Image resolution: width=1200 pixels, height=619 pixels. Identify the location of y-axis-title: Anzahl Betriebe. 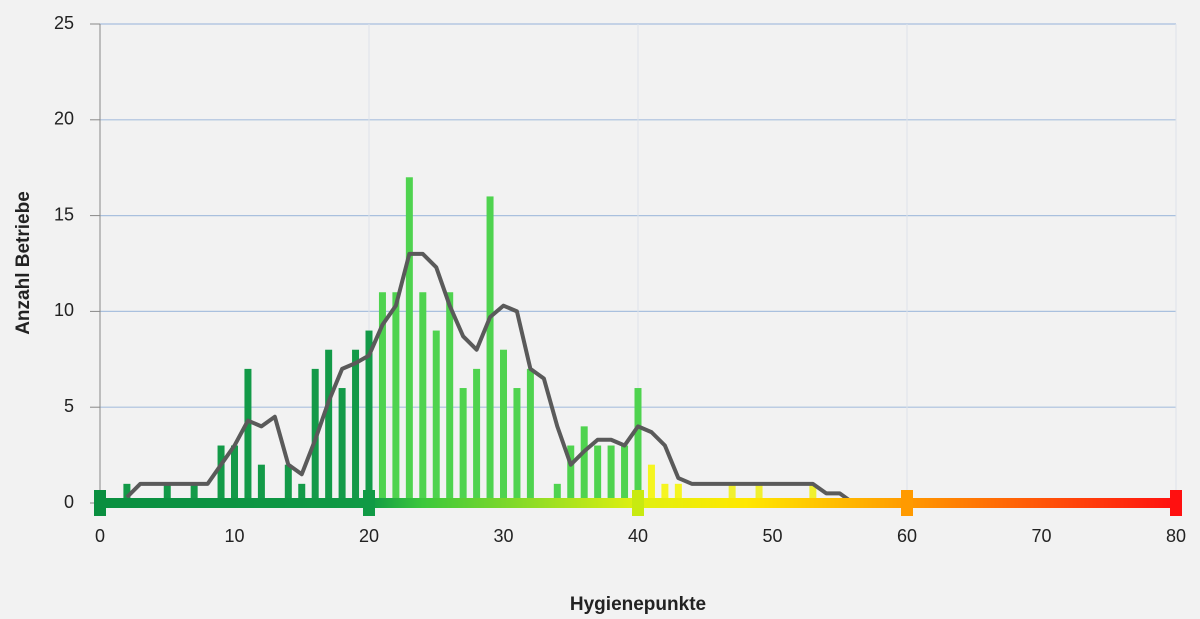
(23, 263).